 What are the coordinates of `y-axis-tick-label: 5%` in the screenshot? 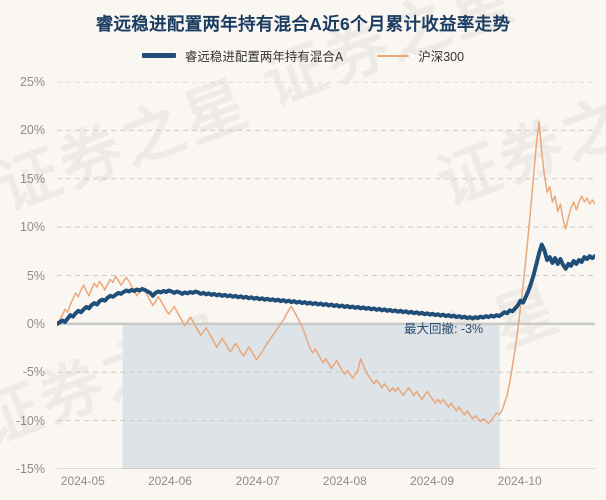 It's located at (35, 275).